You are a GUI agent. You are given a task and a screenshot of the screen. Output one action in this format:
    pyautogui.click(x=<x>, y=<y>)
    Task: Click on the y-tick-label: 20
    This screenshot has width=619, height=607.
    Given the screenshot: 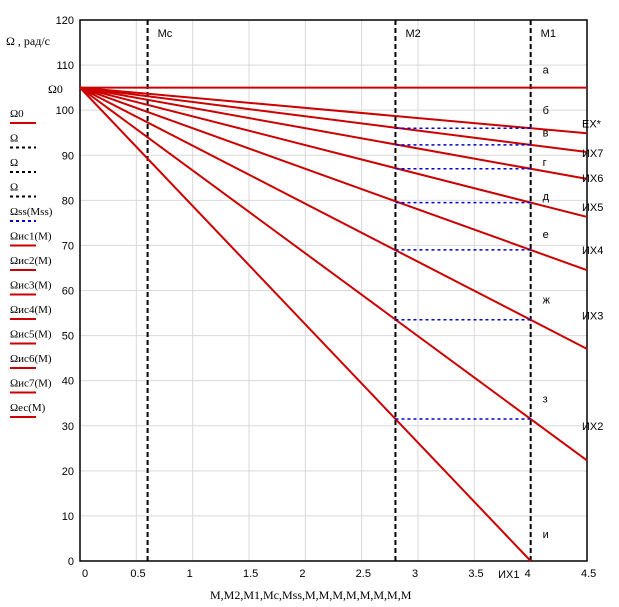 What is the action you would take?
    pyautogui.click(x=68, y=472)
    